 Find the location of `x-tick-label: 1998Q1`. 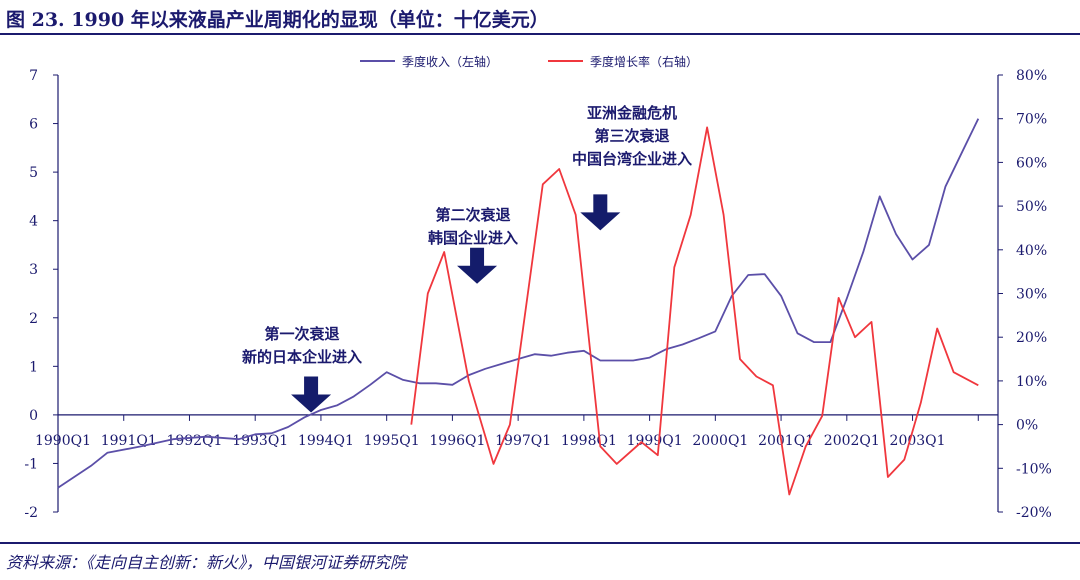

x-tick-label: 1998Q1 is located at coordinates (589, 441).